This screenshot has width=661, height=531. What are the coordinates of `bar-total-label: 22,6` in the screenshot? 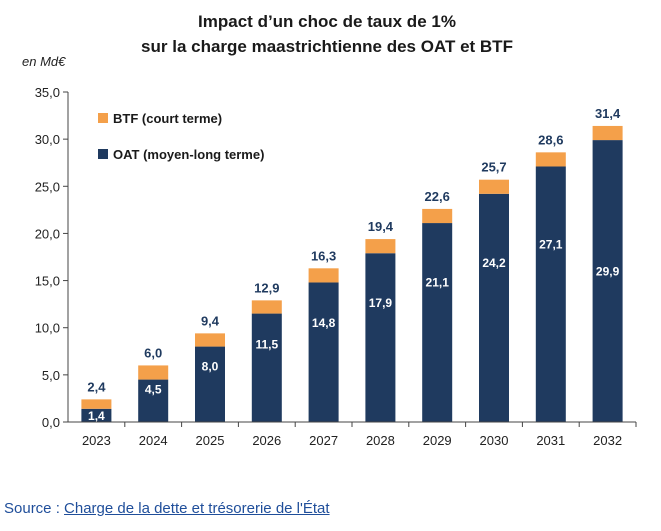 It's located at (437, 196).